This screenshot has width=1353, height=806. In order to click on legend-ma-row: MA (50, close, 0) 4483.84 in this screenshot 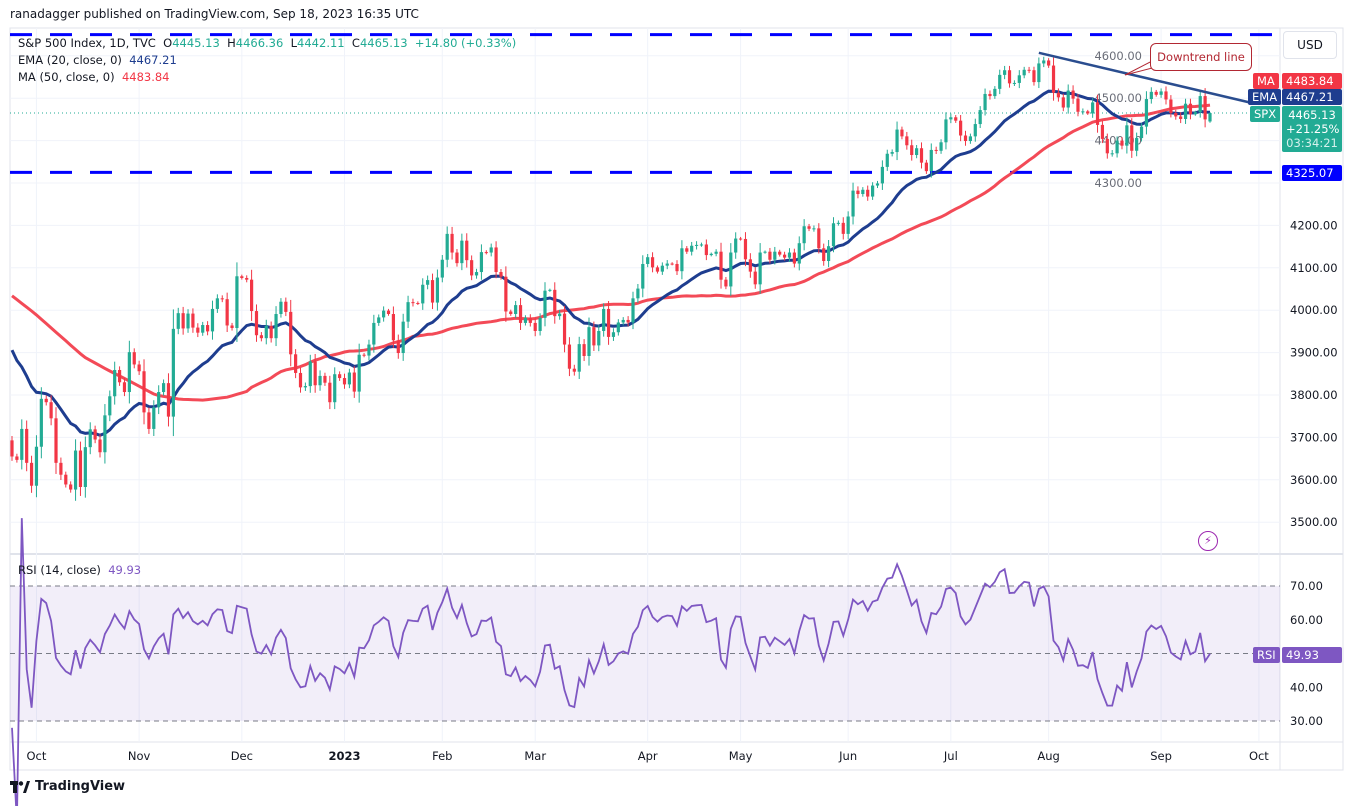, I will do `click(94, 77)`.